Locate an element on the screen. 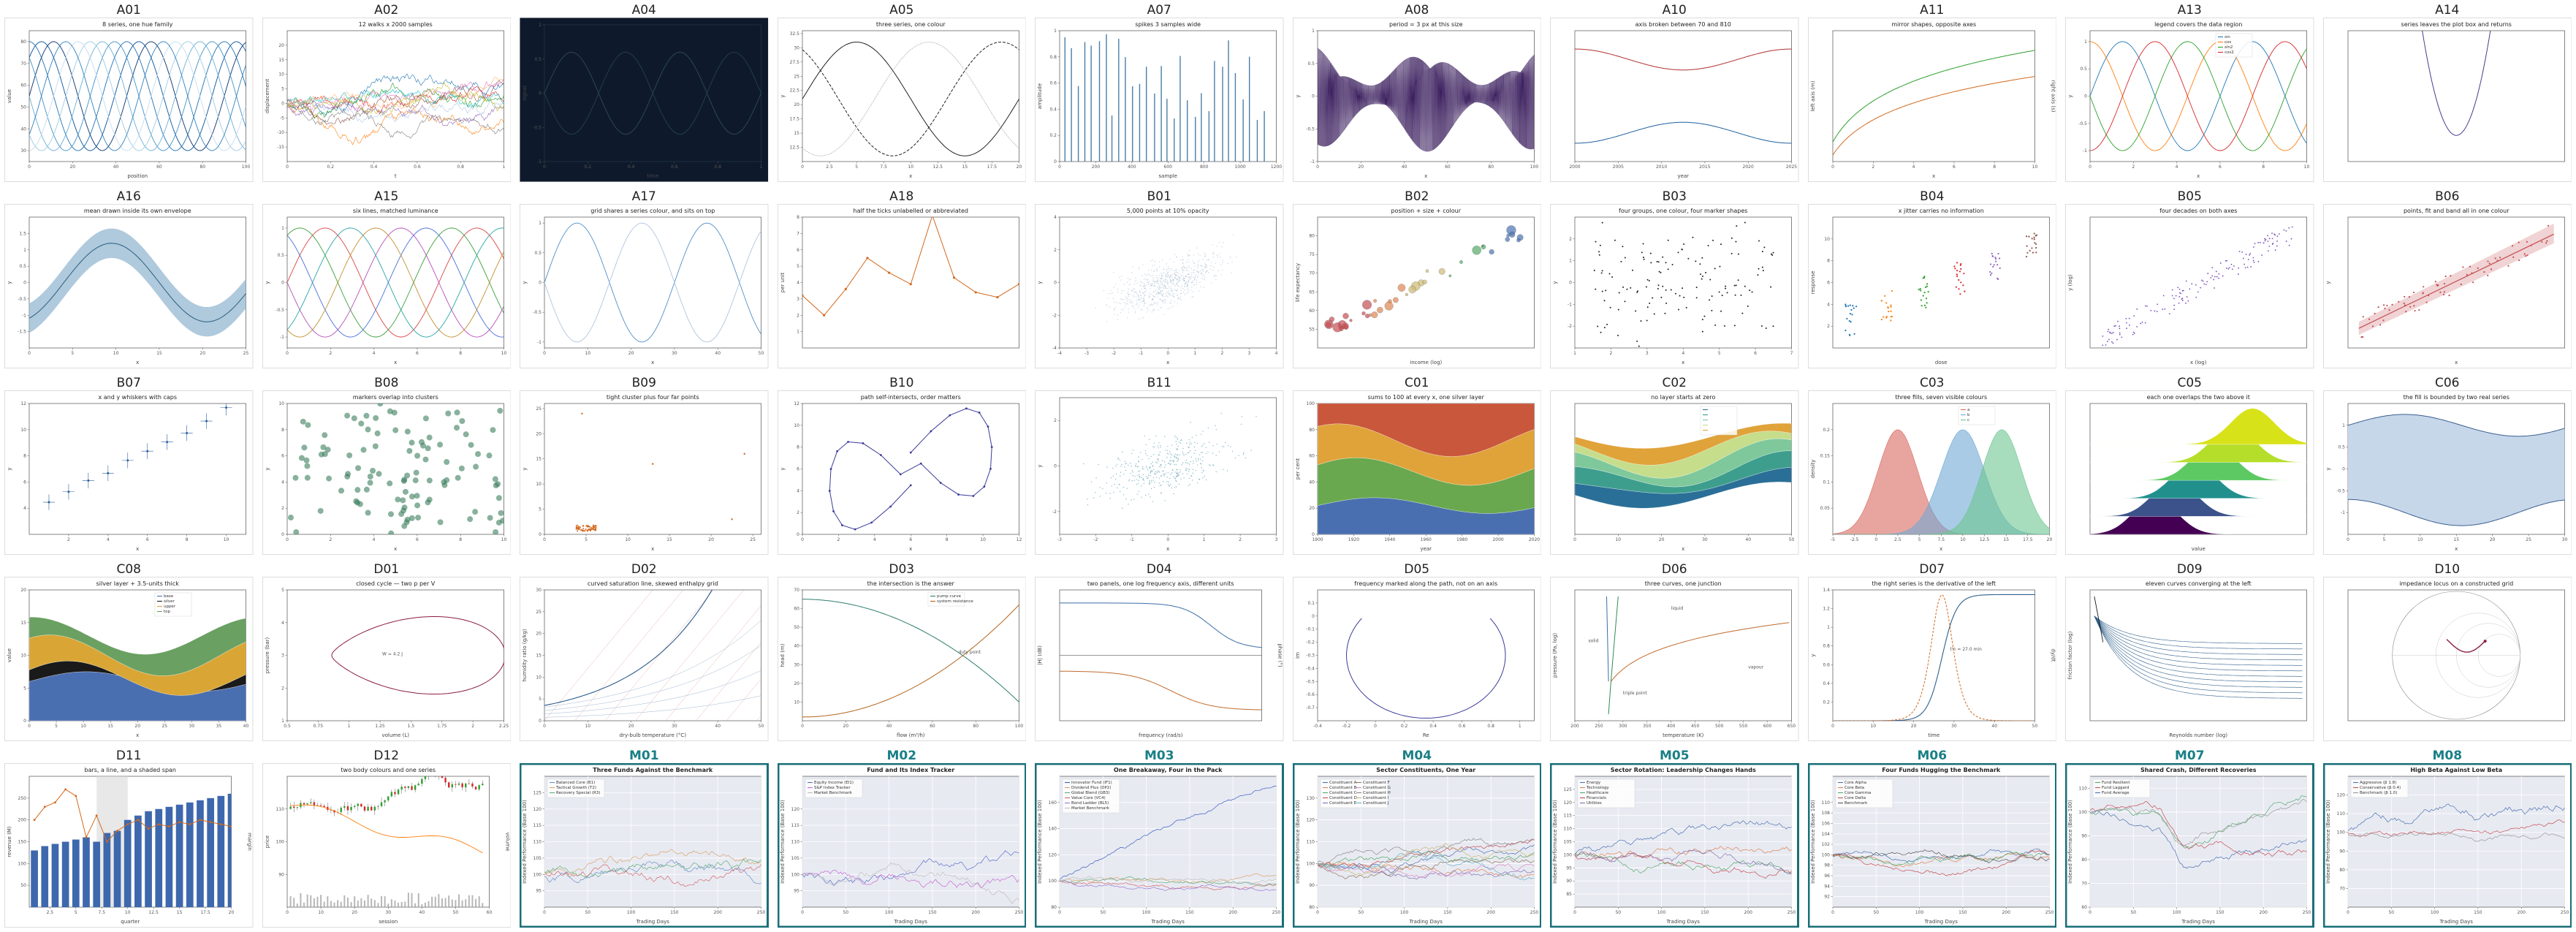 The height and width of the screenshot is (932, 2576). y-tick-label: -0.1 is located at coordinates (1310, 629).